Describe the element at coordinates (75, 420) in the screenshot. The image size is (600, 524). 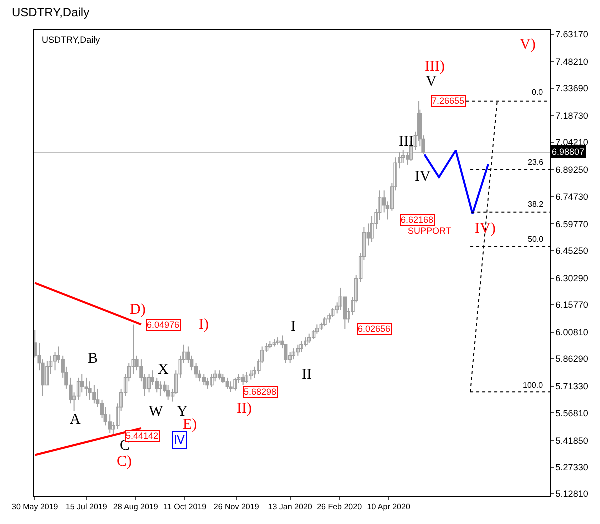
I see `annotation: A` at that location.